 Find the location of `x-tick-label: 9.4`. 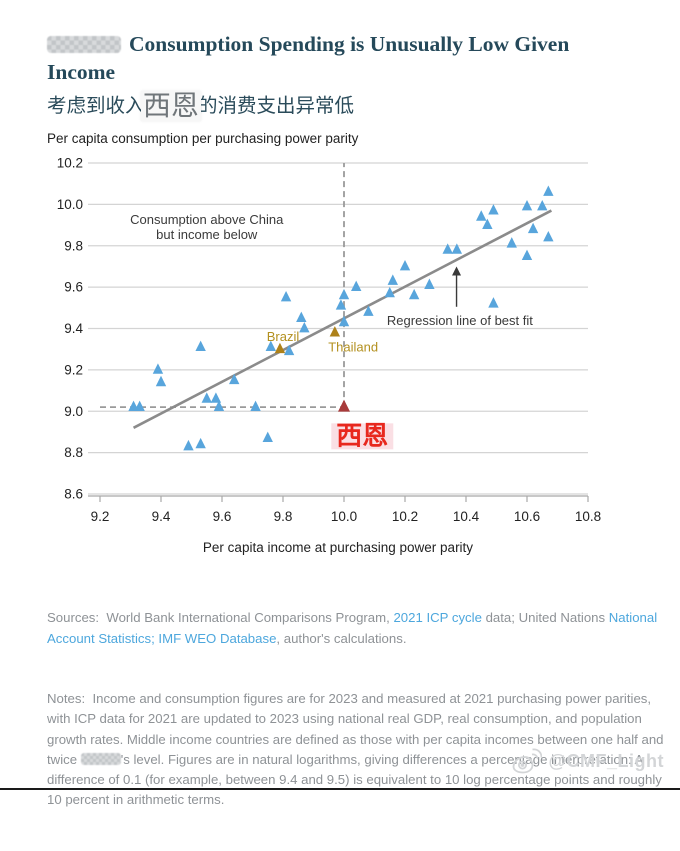

x-tick-label: 9.4 is located at coordinates (161, 516).